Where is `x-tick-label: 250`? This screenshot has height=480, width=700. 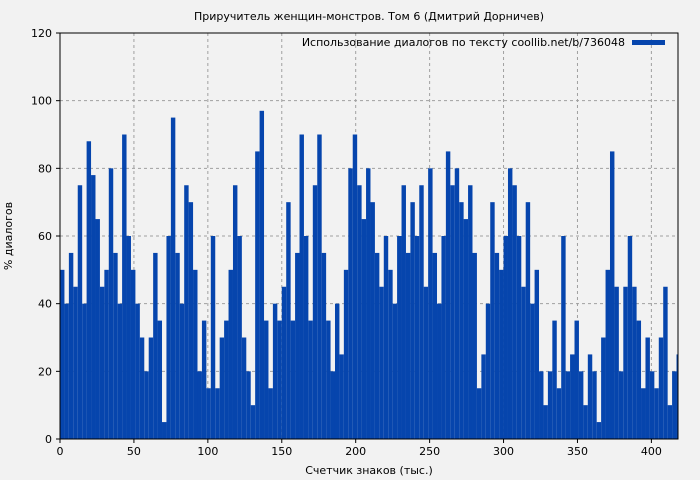
x-tick-label: 250 is located at coordinates (429, 451).